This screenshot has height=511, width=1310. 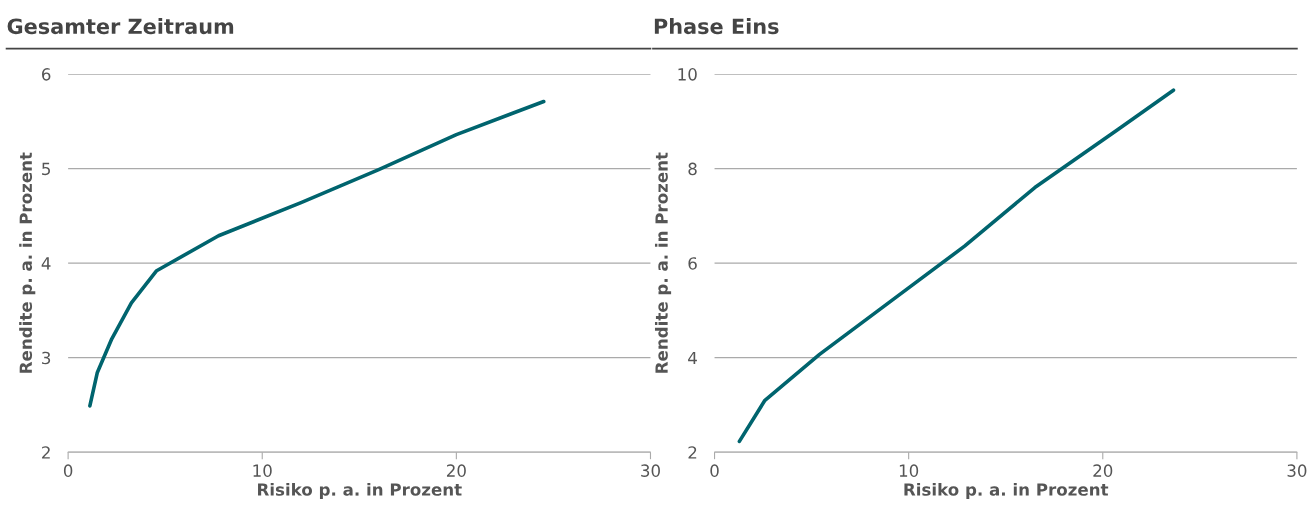 What do you see at coordinates (120, 26) in the screenshot?
I see `chart-title: Gesamter Zeitraum` at bounding box center [120, 26].